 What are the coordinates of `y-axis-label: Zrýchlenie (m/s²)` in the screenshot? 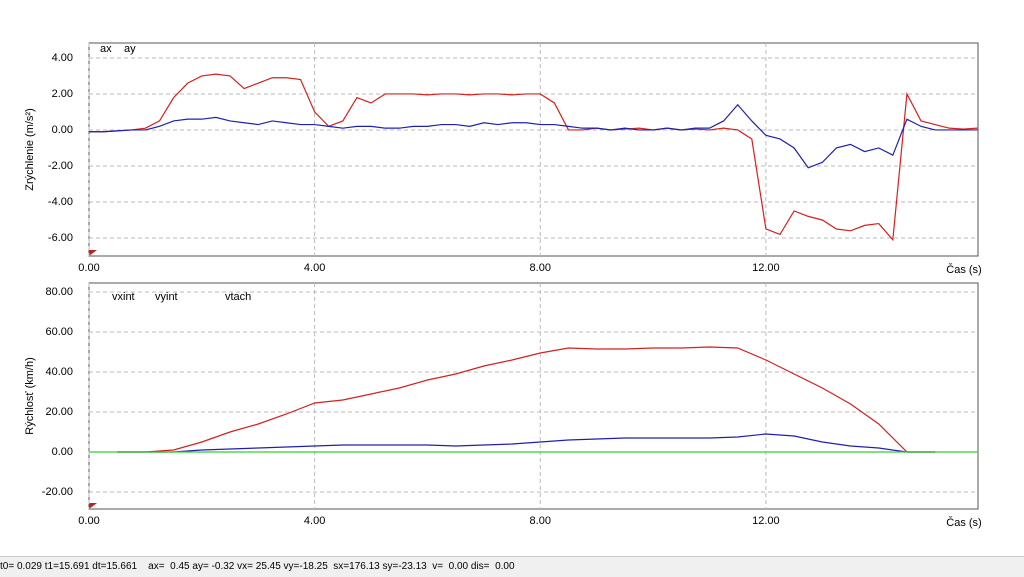 It's located at (30, 149).